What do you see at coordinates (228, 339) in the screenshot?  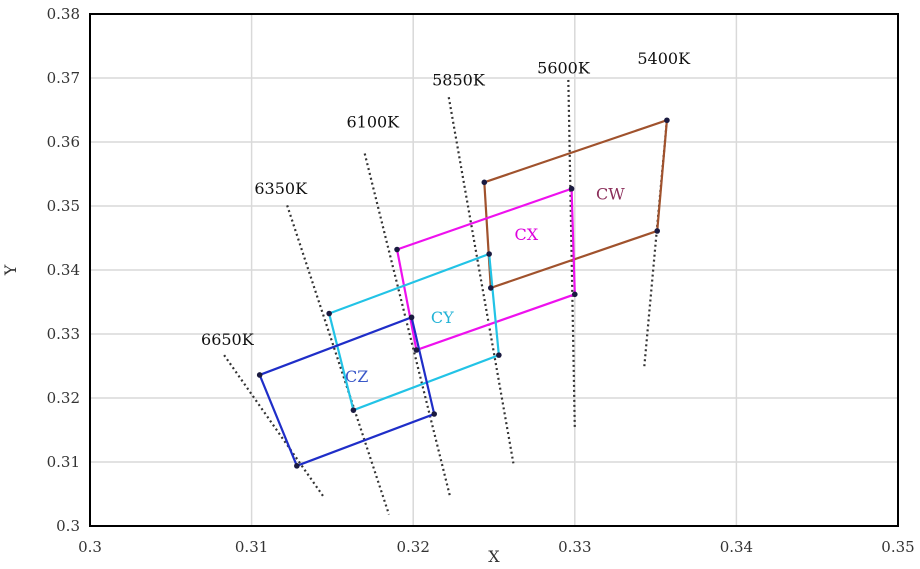 I see `cct-label: 6650K` at bounding box center [228, 339].